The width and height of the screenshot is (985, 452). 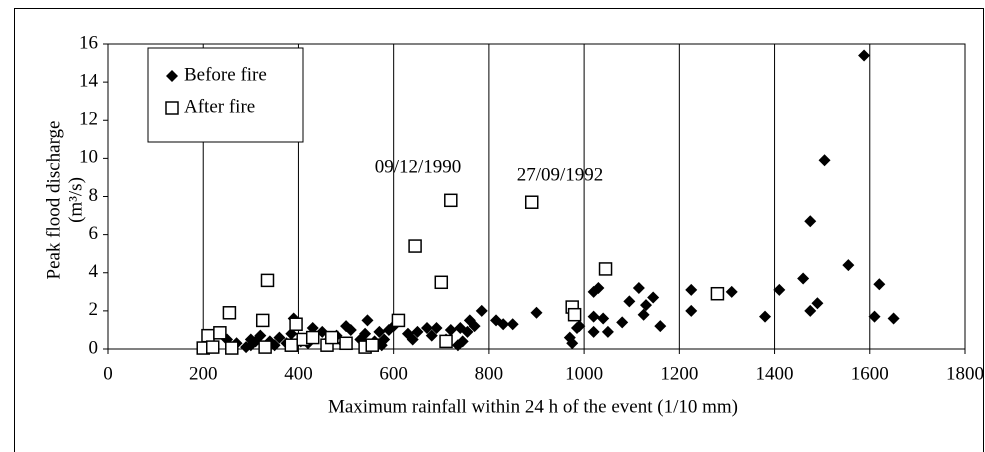 What do you see at coordinates (489, 373) in the screenshot?
I see `x-tick-label: 800` at bounding box center [489, 373].